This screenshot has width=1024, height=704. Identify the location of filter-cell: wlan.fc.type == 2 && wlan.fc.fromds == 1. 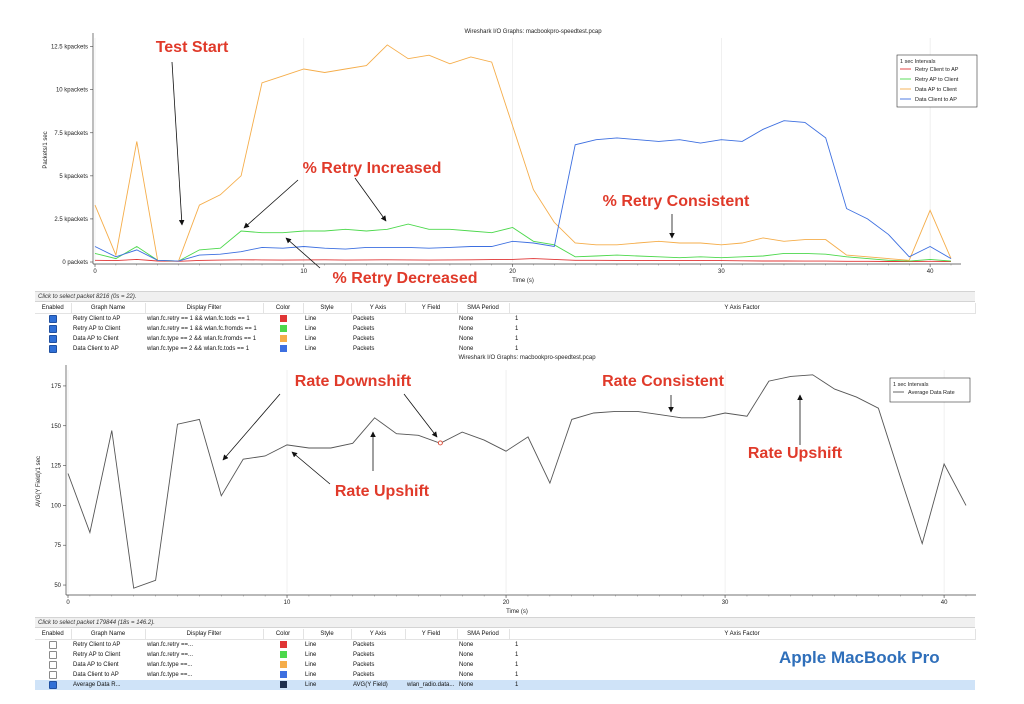
(202, 339).